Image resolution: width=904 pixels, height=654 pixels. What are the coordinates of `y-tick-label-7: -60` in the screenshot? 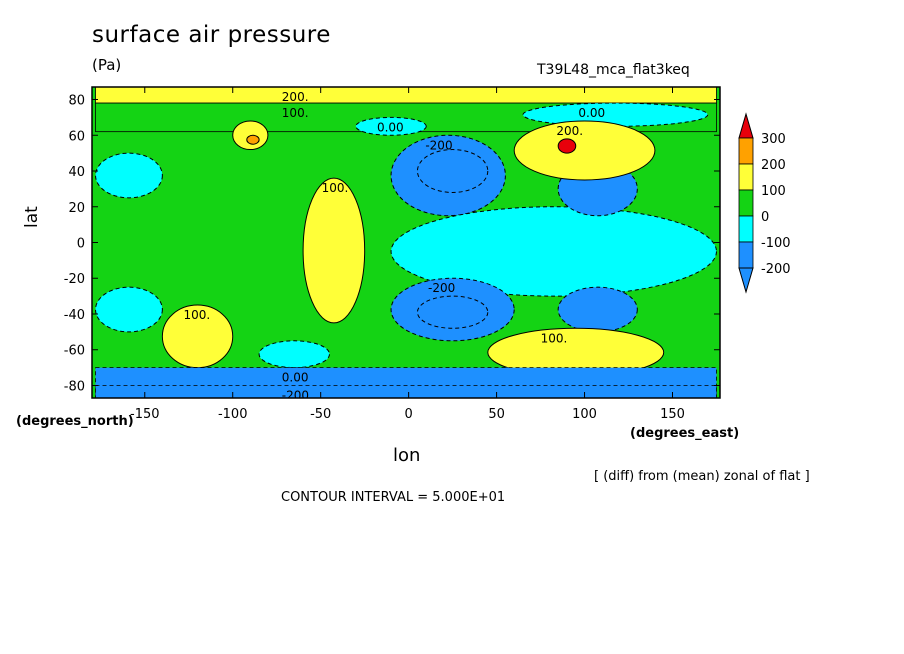 It's located at (74, 351).